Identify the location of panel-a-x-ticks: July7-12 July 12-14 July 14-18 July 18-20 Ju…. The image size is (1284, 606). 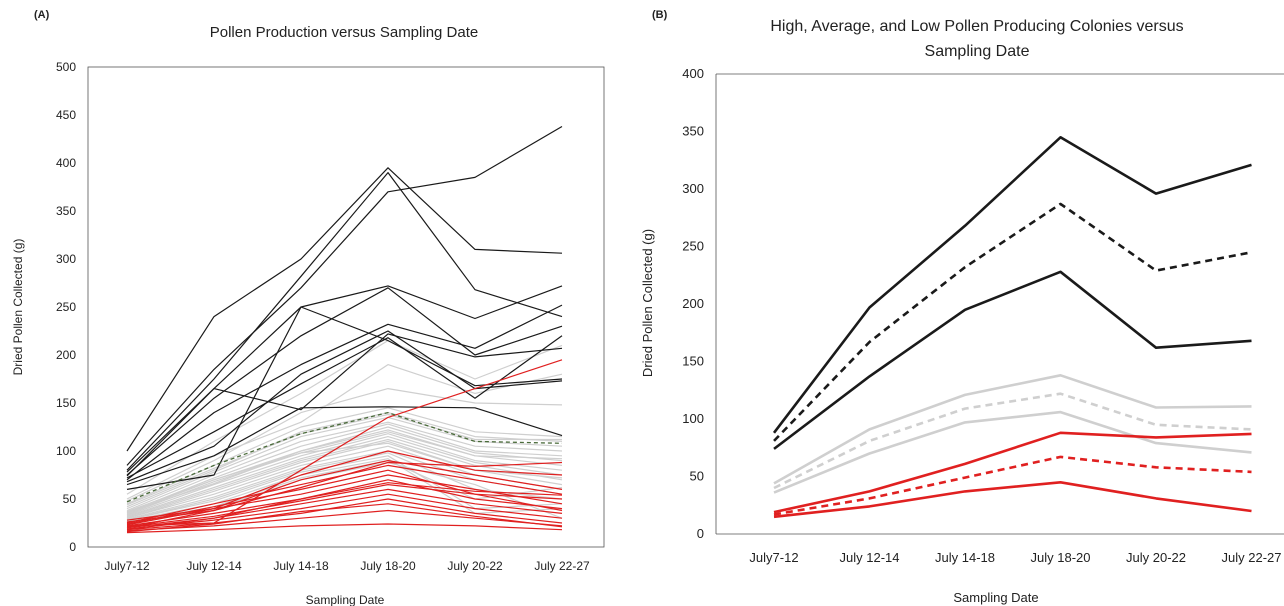
(347, 566).